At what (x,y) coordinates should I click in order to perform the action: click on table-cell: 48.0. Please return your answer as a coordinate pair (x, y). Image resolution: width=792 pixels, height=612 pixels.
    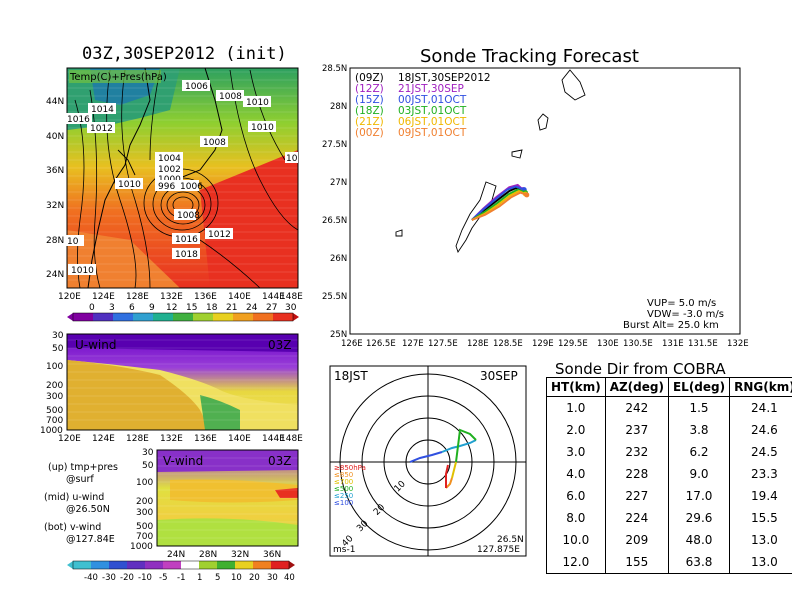
    Looking at the image, I should click on (698, 540).